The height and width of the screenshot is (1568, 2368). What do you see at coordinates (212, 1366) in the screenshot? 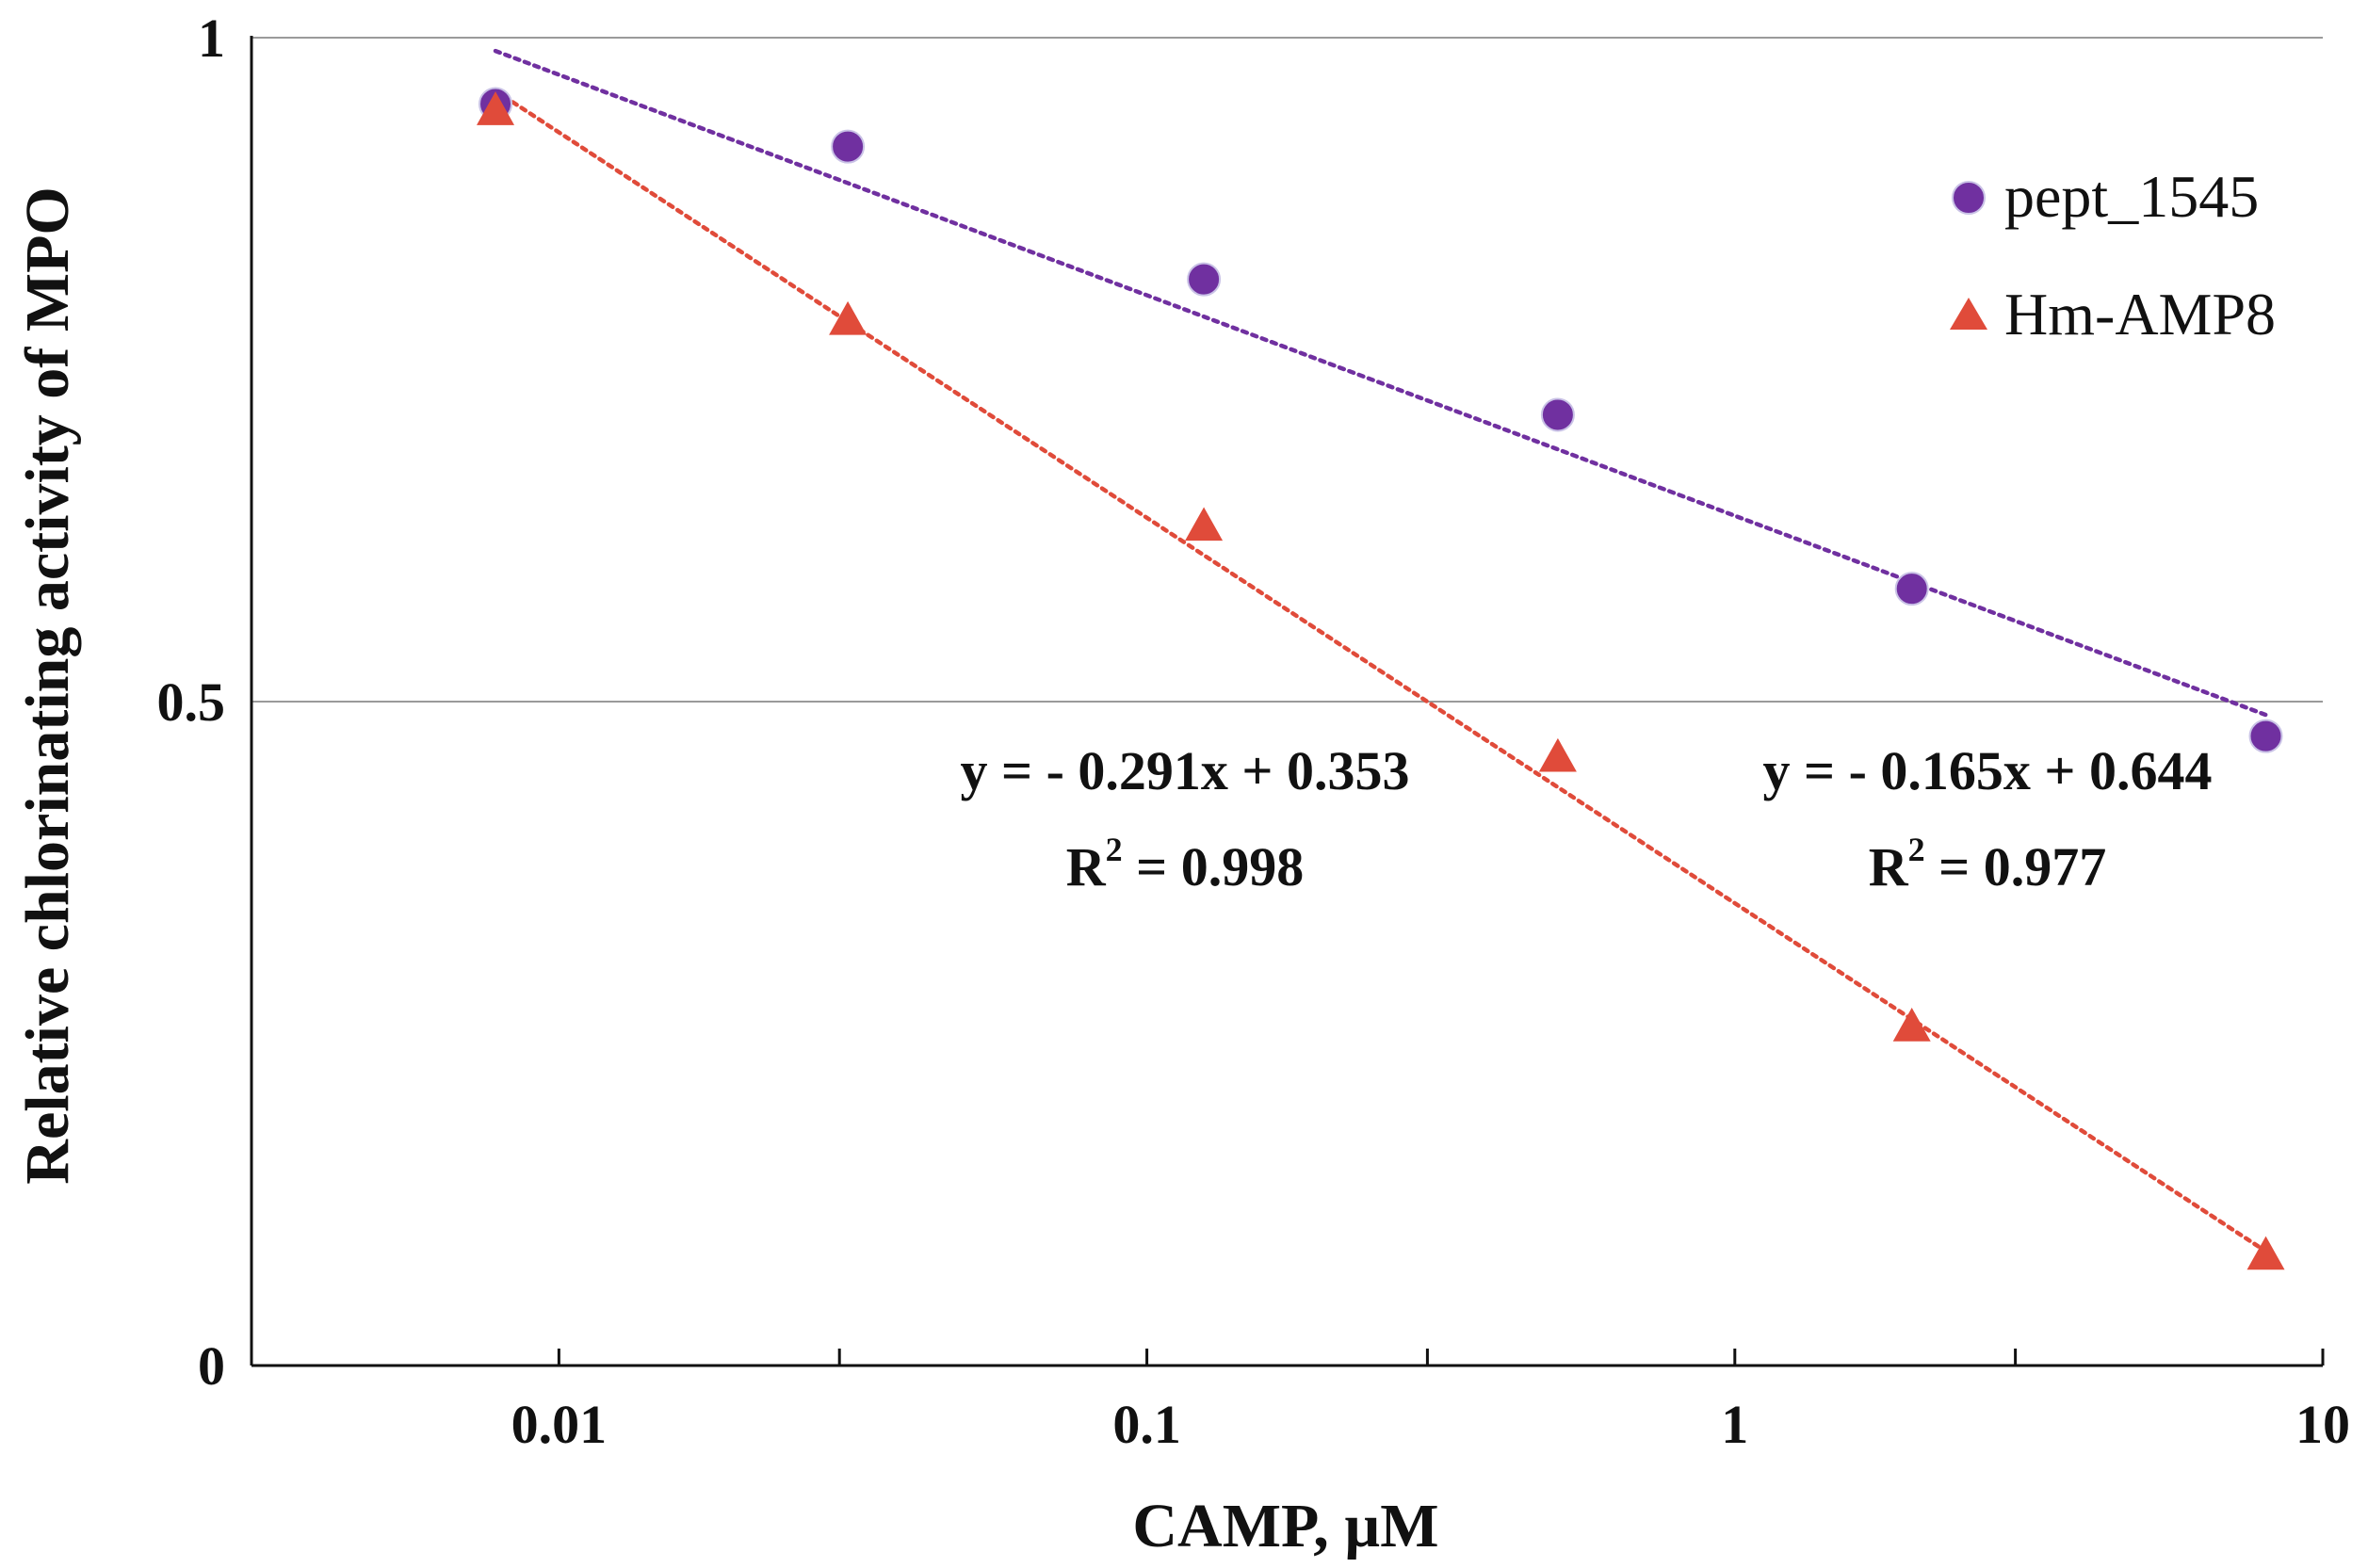
I see `y-tick-label: 0` at bounding box center [212, 1366].